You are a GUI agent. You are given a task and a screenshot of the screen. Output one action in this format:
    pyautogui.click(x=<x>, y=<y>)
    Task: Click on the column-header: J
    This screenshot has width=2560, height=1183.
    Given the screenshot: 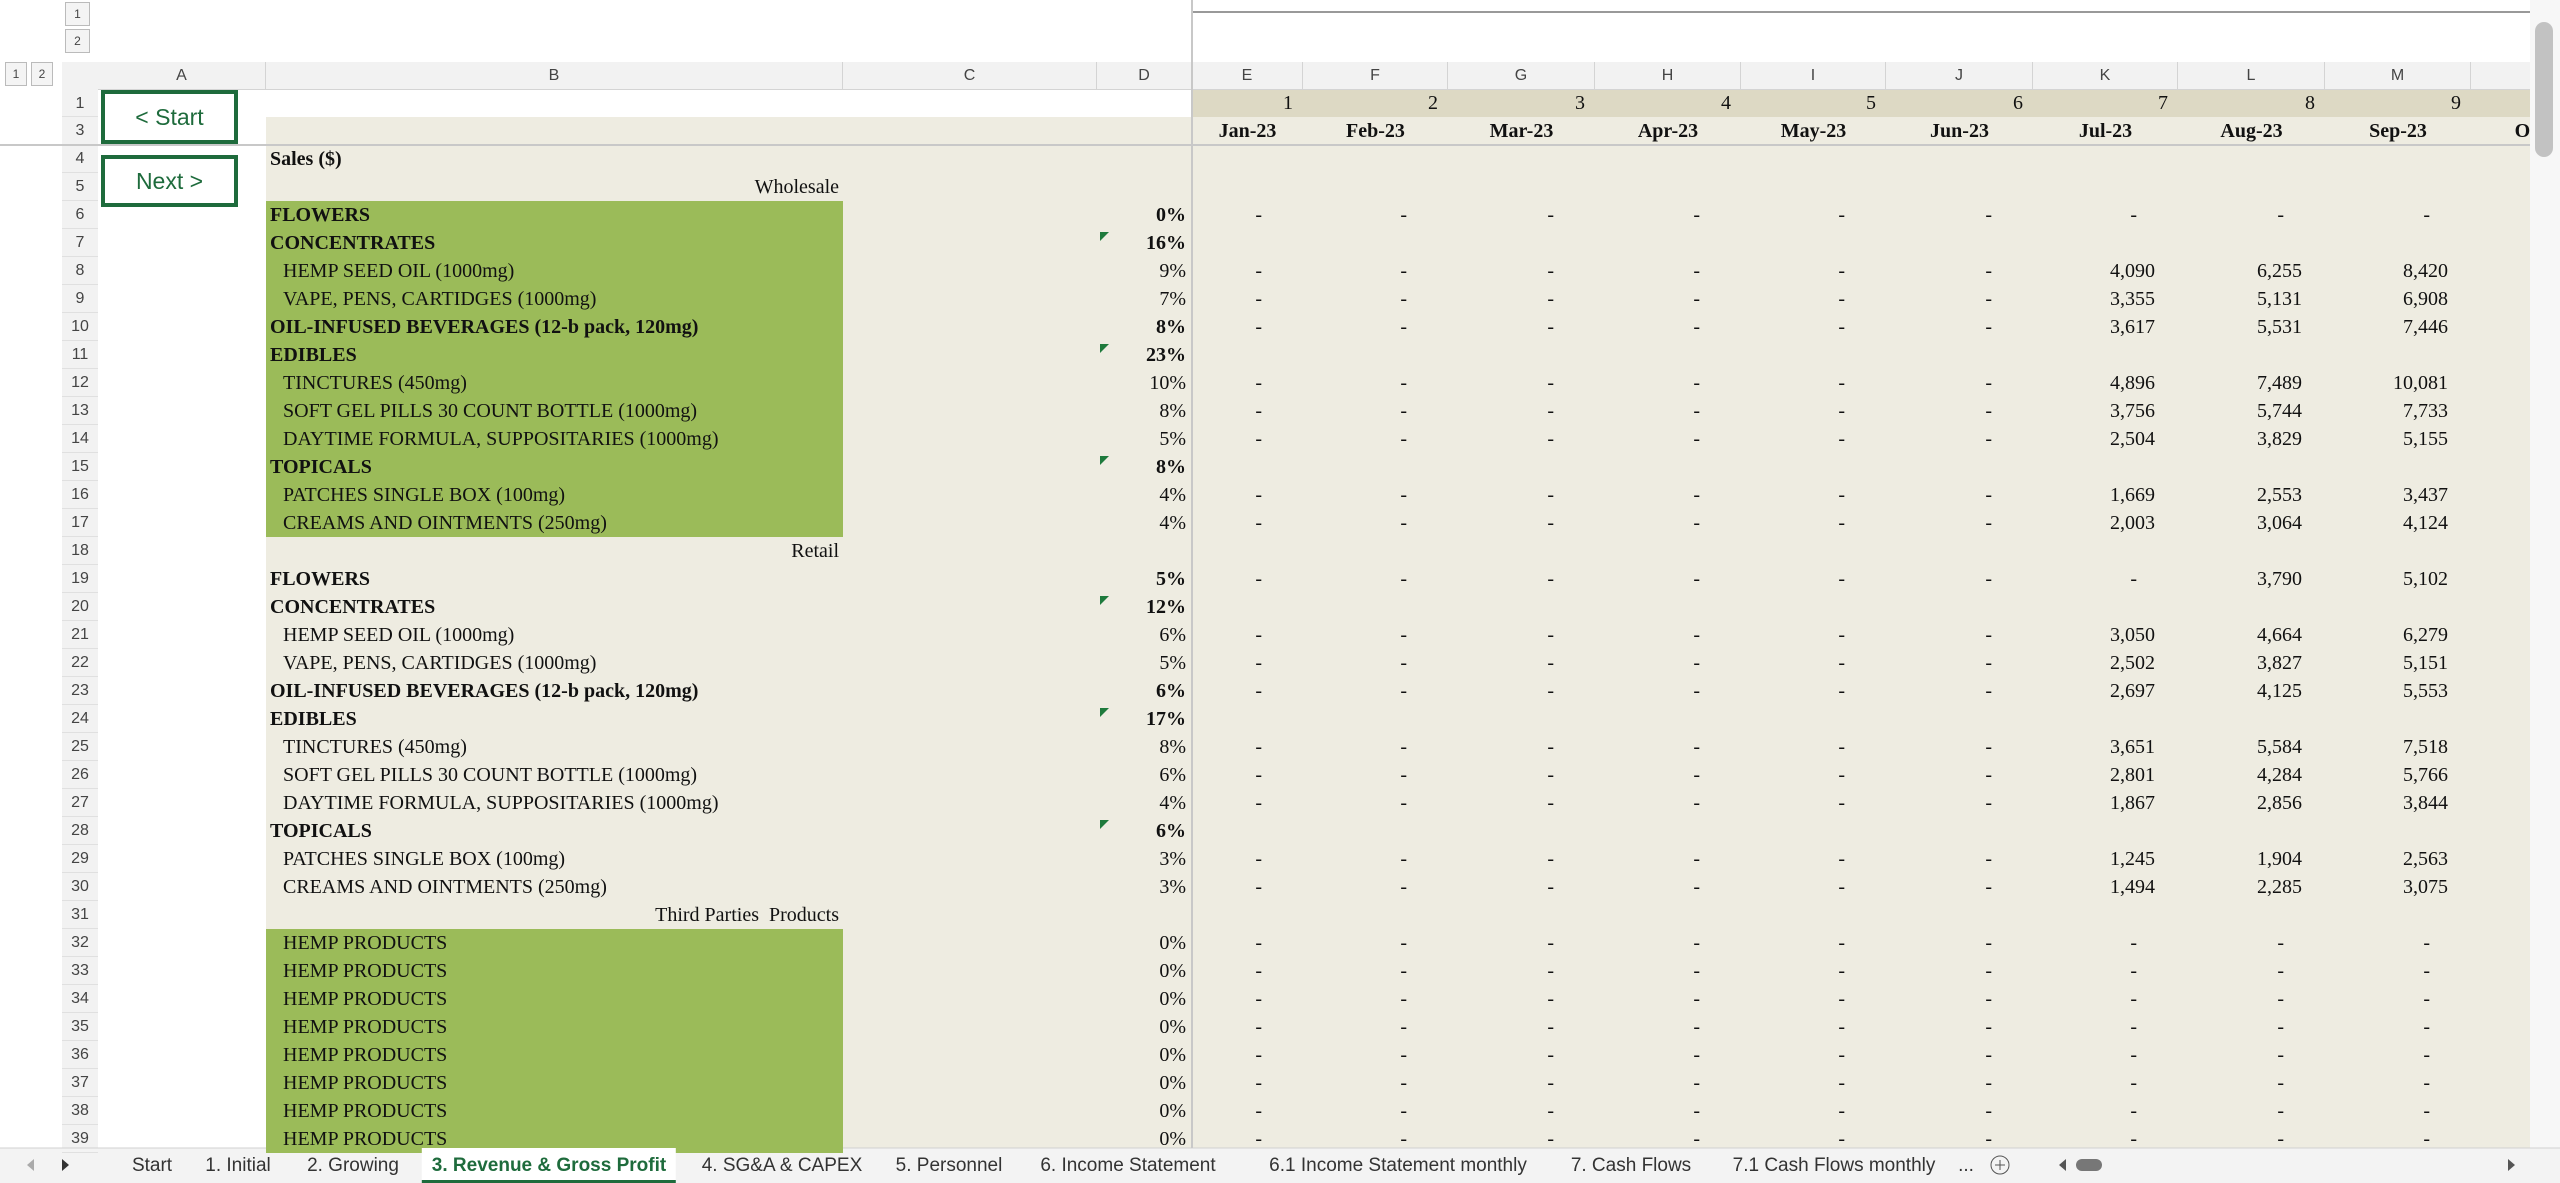 What is the action you would take?
    pyautogui.click(x=1959, y=76)
    